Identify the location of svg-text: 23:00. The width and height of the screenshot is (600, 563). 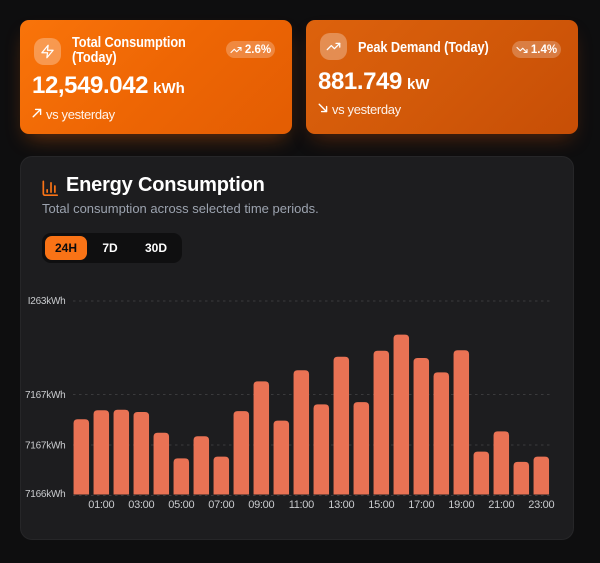
(541, 505).